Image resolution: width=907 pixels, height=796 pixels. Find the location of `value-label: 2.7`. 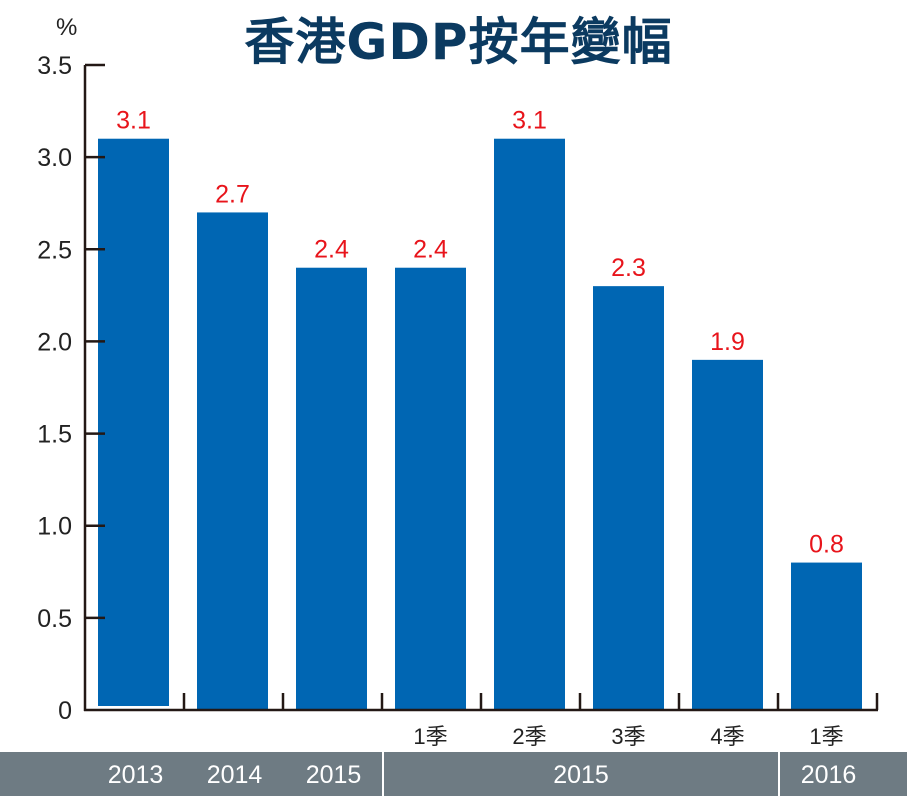

value-label: 2.7 is located at coordinates (232, 194).